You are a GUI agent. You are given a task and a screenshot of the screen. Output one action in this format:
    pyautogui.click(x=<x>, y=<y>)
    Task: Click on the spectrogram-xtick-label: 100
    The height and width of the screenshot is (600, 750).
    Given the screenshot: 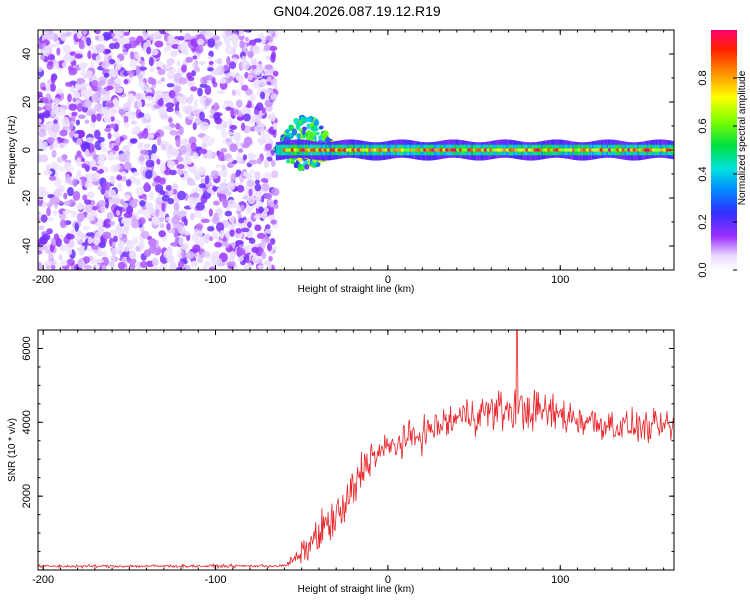 What is the action you would take?
    pyautogui.click(x=560, y=280)
    